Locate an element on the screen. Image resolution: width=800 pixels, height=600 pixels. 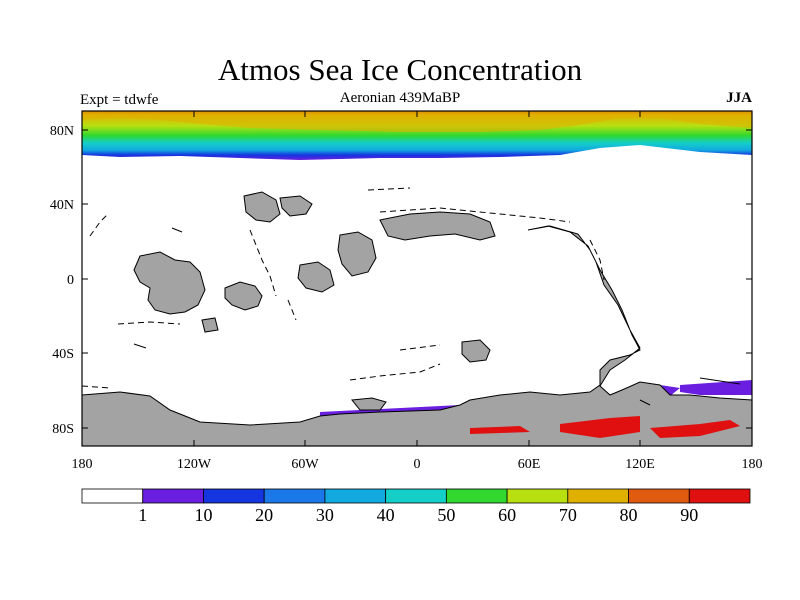
lon-label-120w: 120W is located at coordinates (194, 464).